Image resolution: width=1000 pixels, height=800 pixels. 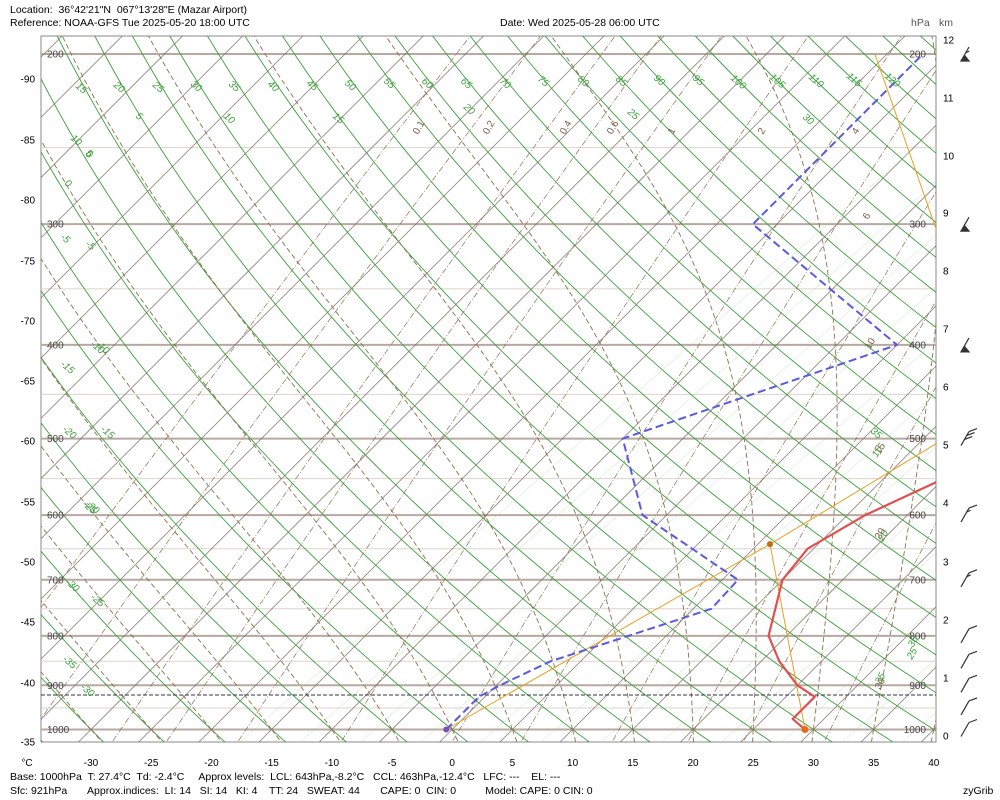 What do you see at coordinates (28, 743) in the screenshot?
I see `left-tick-label: -35` at bounding box center [28, 743].